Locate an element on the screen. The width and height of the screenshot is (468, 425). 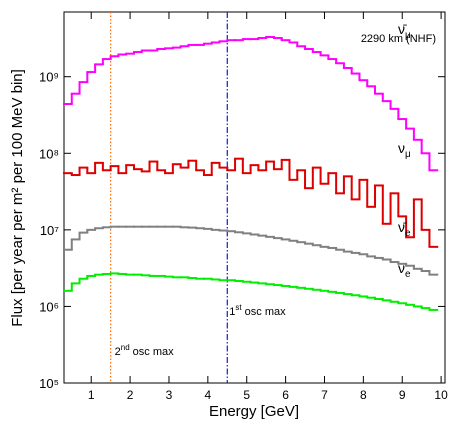
series-label: ν̄e is located at coordinates (404, 229).